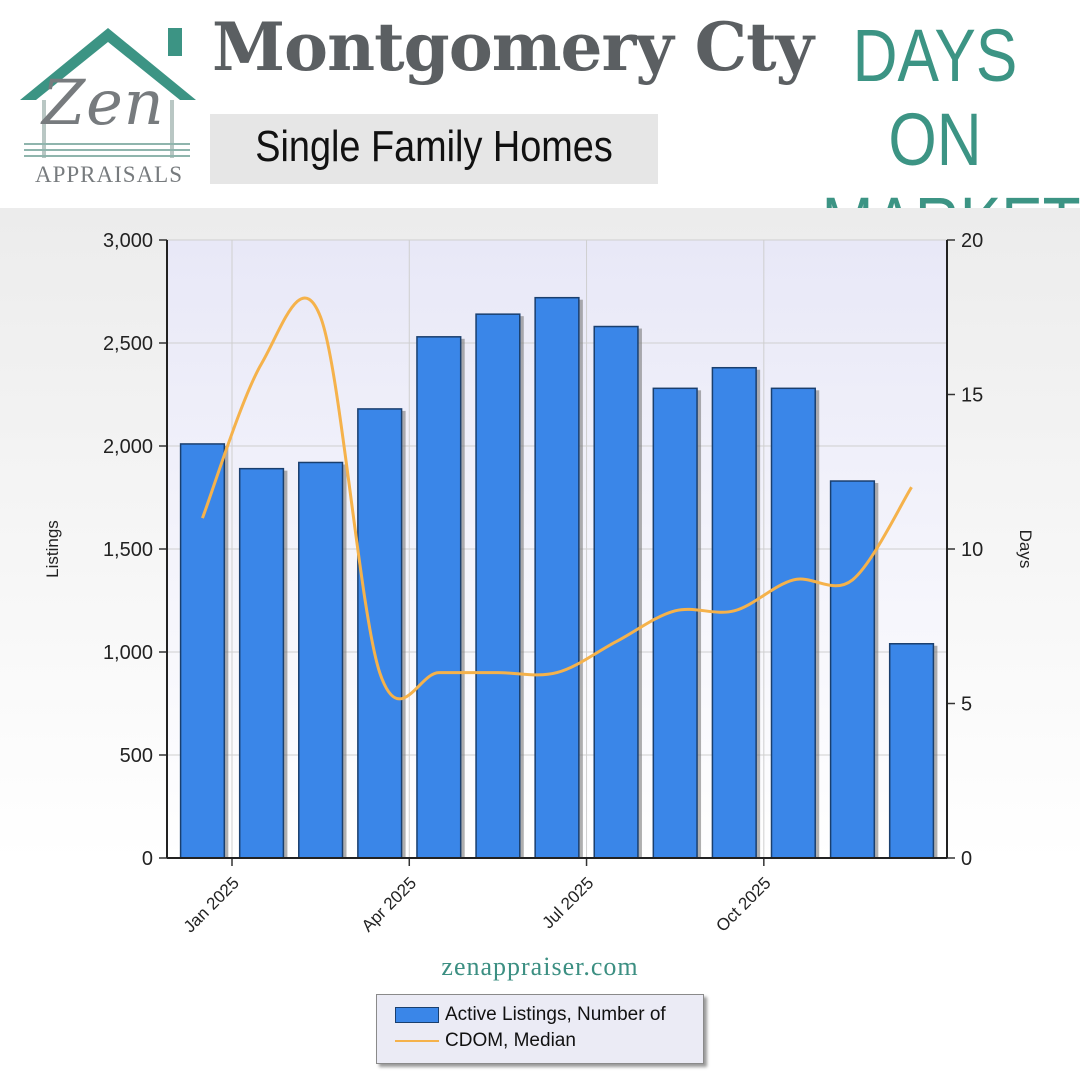  I want to click on y-tick-label: 2,500, so click(128, 344).